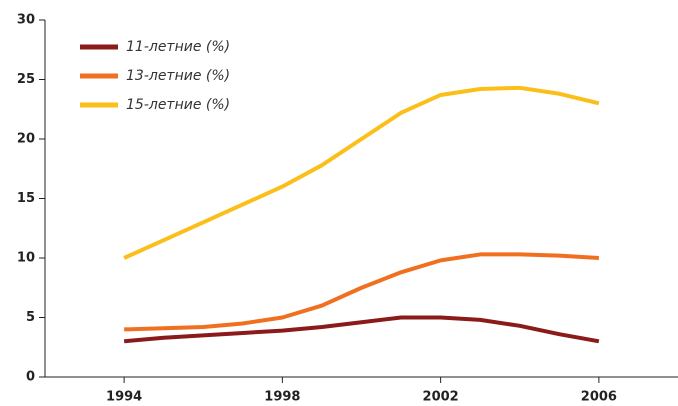 The height and width of the screenshot is (406, 678). I want to click on legend-label: 13-летние (%), so click(178, 76).